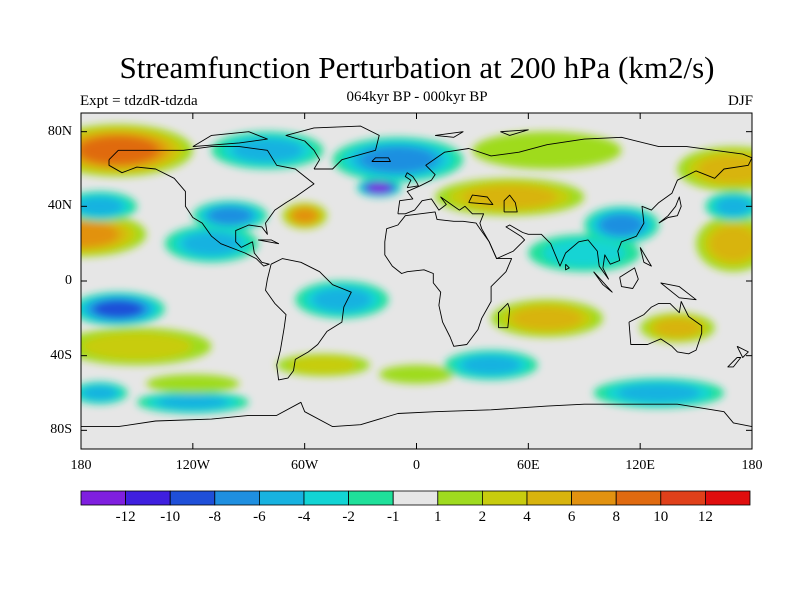 This screenshot has height=600, width=800. What do you see at coordinates (640, 465) in the screenshot?
I see `lon-tick-label: 120E` at bounding box center [640, 465].